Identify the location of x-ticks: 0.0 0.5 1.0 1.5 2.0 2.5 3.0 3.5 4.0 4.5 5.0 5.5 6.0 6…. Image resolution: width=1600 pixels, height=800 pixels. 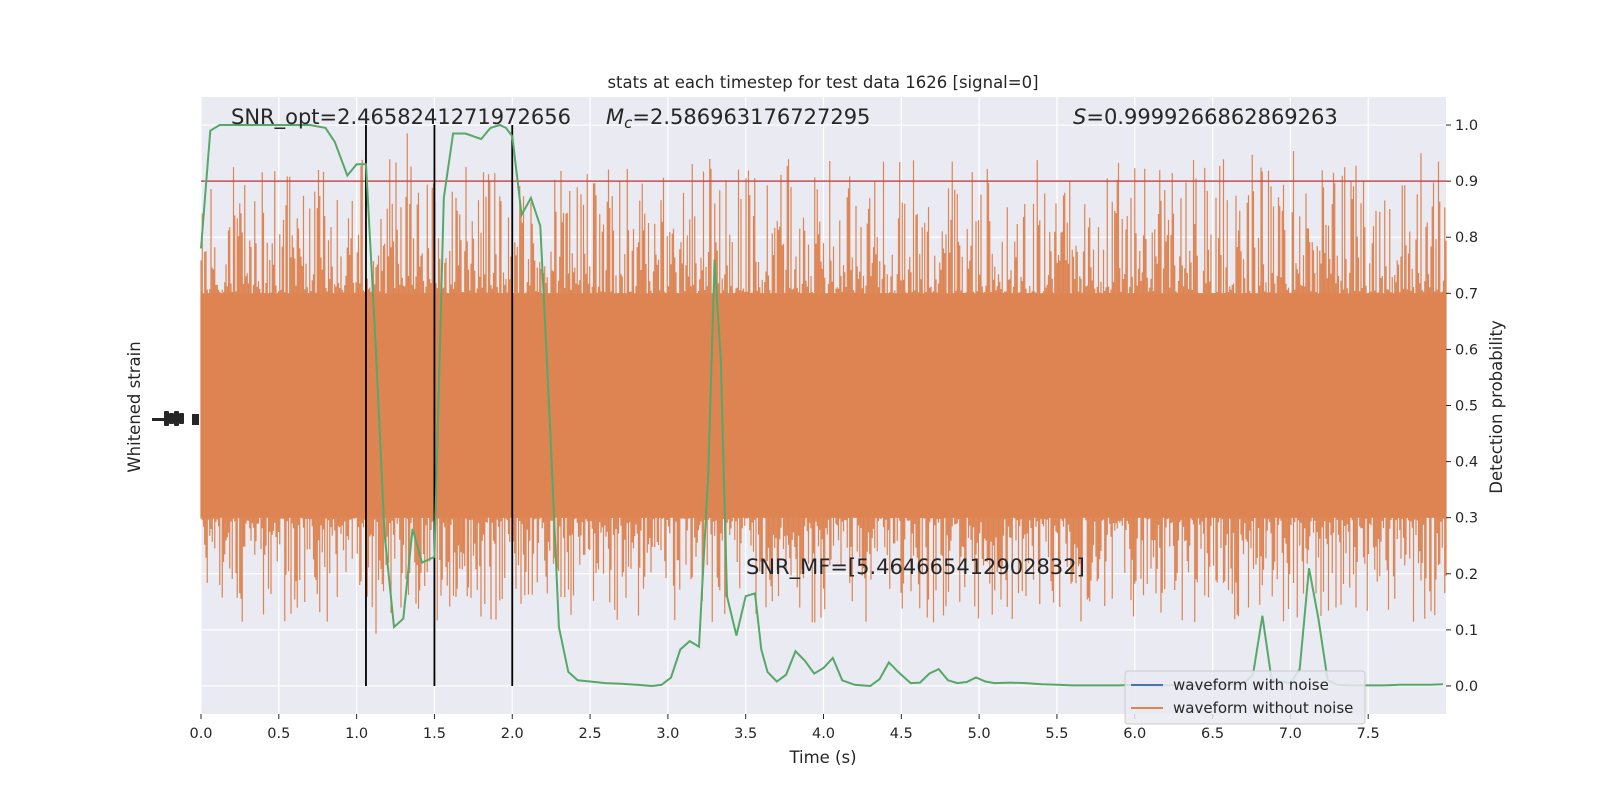
(784, 728).